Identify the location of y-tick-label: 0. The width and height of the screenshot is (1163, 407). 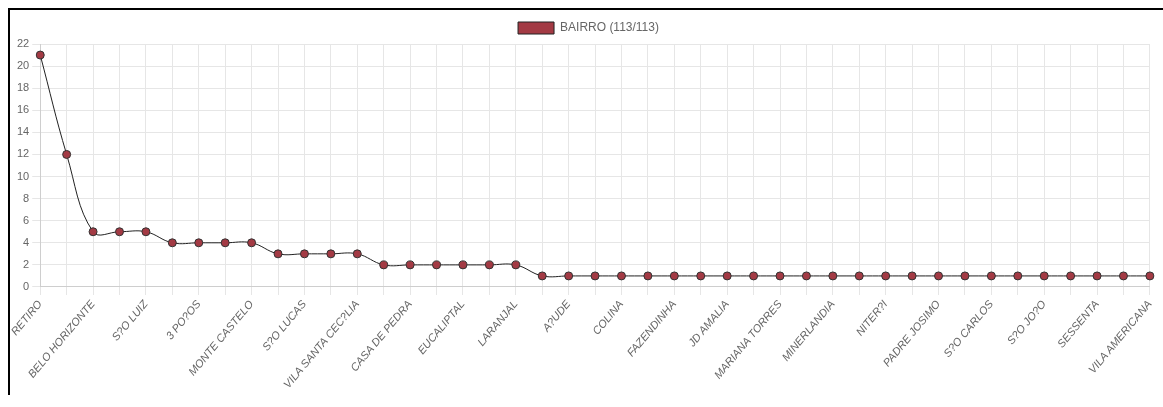
(26, 286).